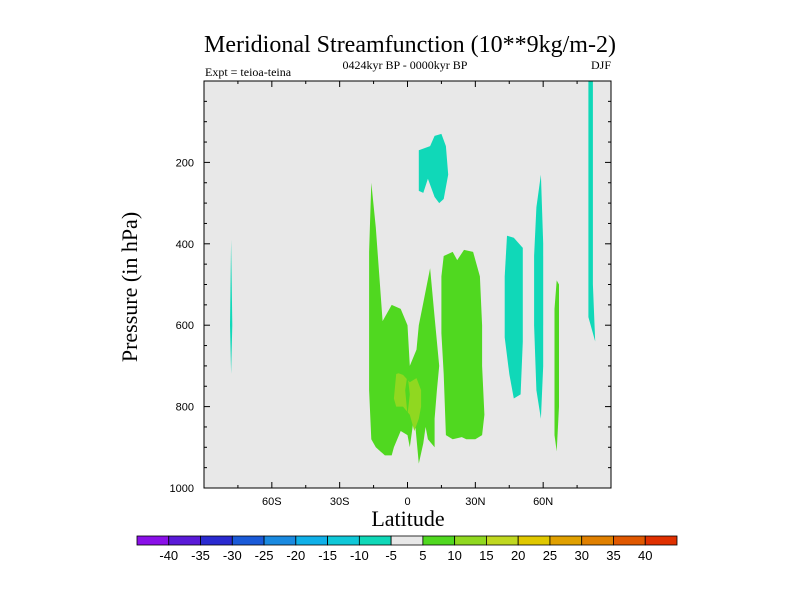 The image size is (800, 600). I want to click on contour-region-pos-5-20N, so click(463, 344).